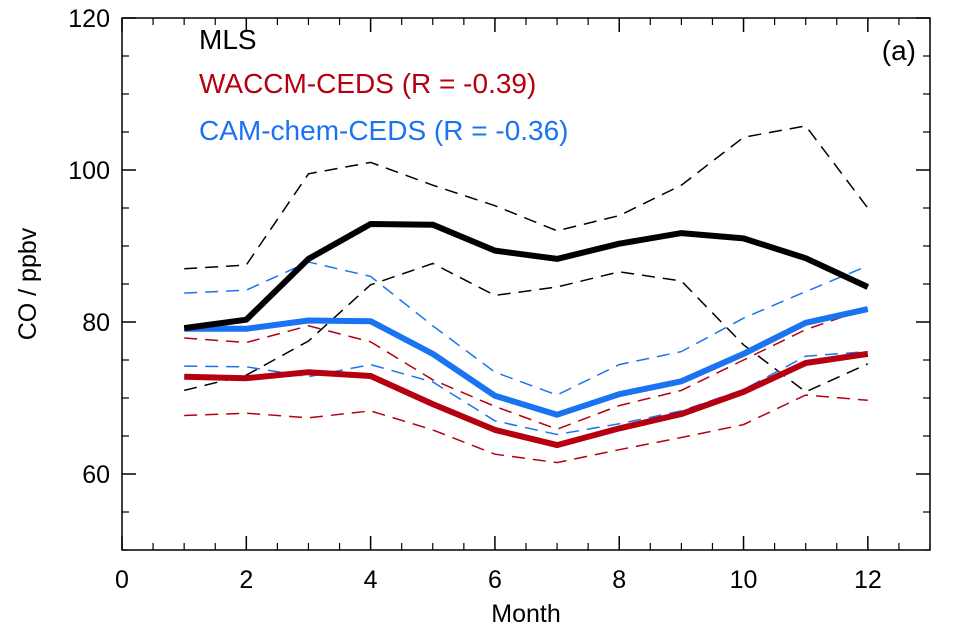 This screenshot has height=631, width=961. What do you see at coordinates (96, 323) in the screenshot?
I see `y-tick-label: 80` at bounding box center [96, 323].